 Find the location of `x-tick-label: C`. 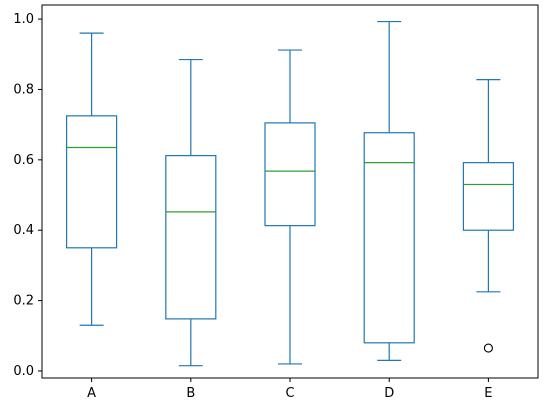

x-tick-label: C is located at coordinates (289, 393).